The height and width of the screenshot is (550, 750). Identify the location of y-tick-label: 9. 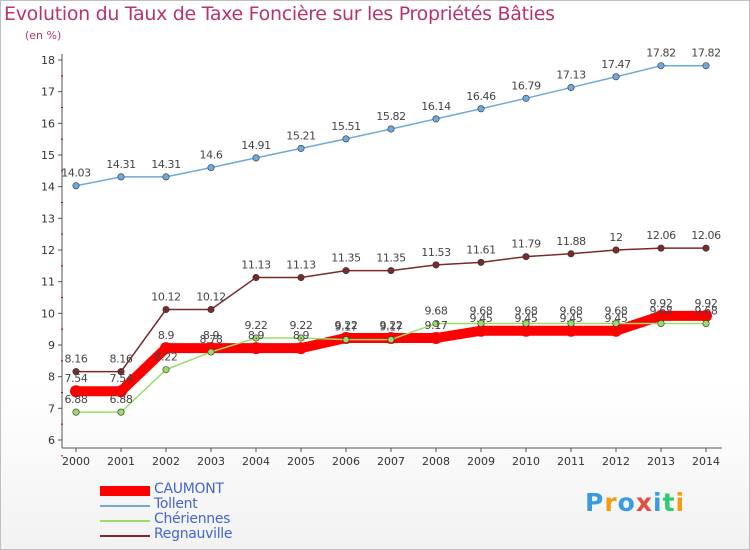
(51, 345).